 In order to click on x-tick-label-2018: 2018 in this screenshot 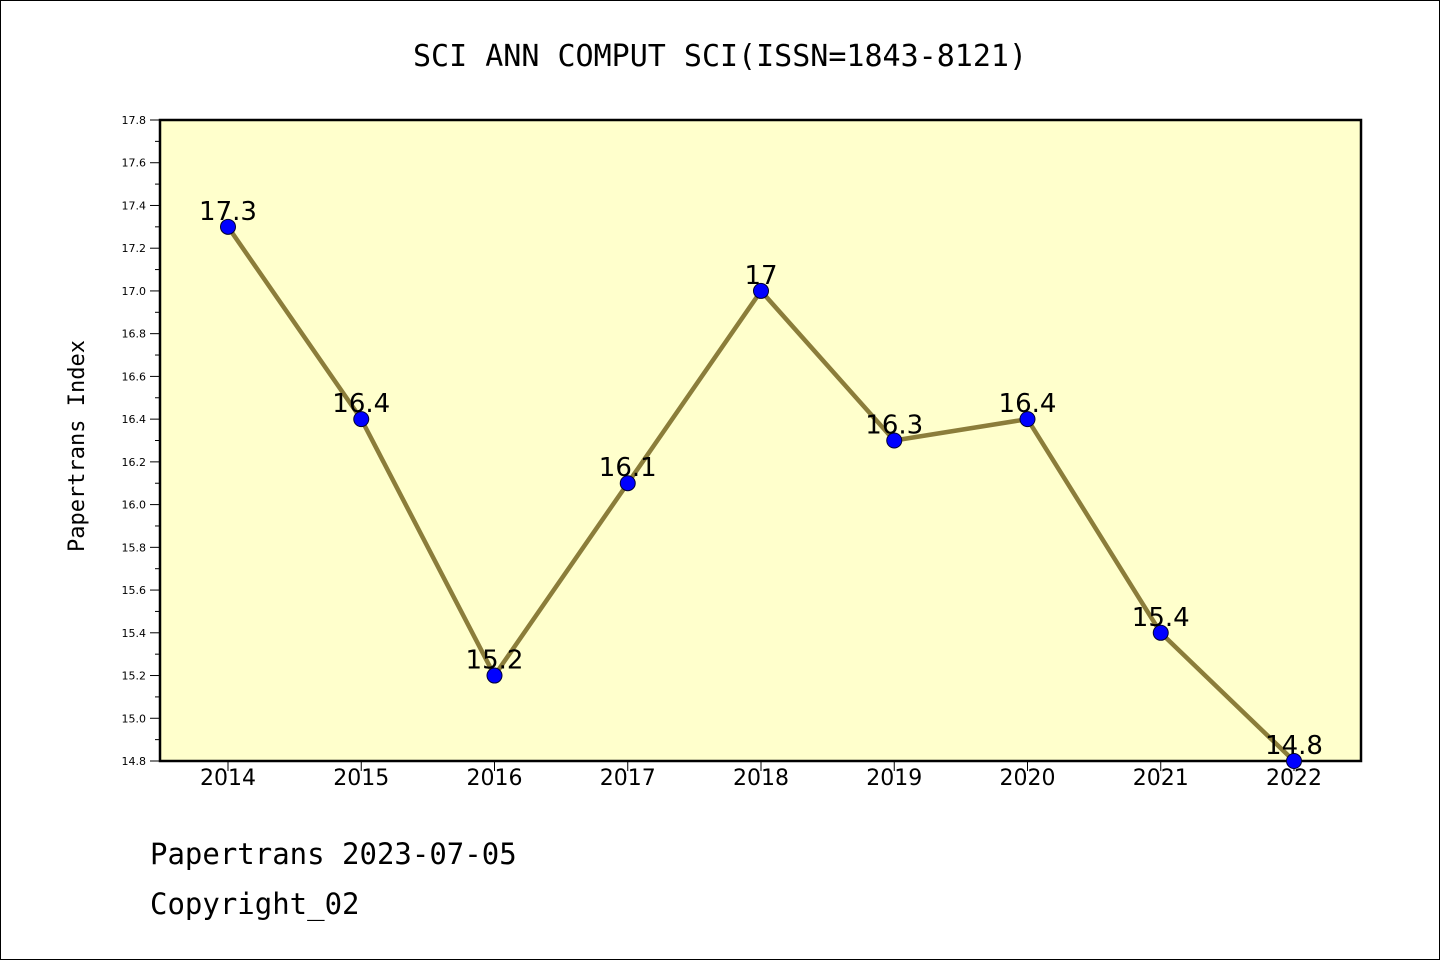, I will do `click(761, 778)`.